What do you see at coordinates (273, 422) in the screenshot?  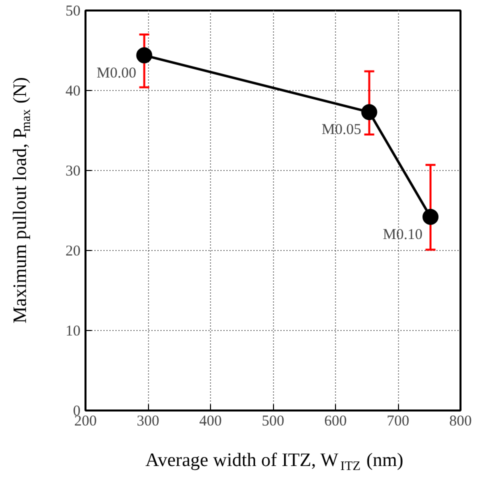 I see `x-tick-label: 500` at bounding box center [273, 422].